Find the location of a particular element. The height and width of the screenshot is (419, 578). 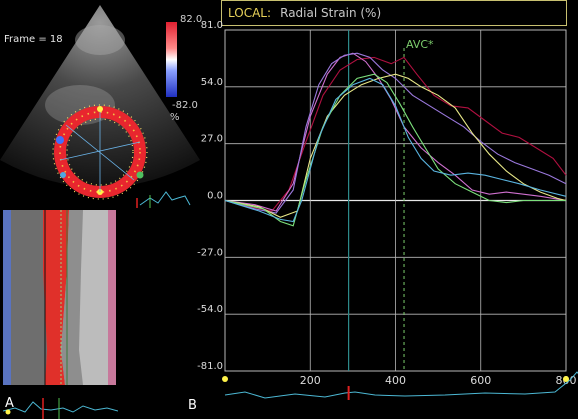

avc-label: AVC* is located at coordinates (420, 44).